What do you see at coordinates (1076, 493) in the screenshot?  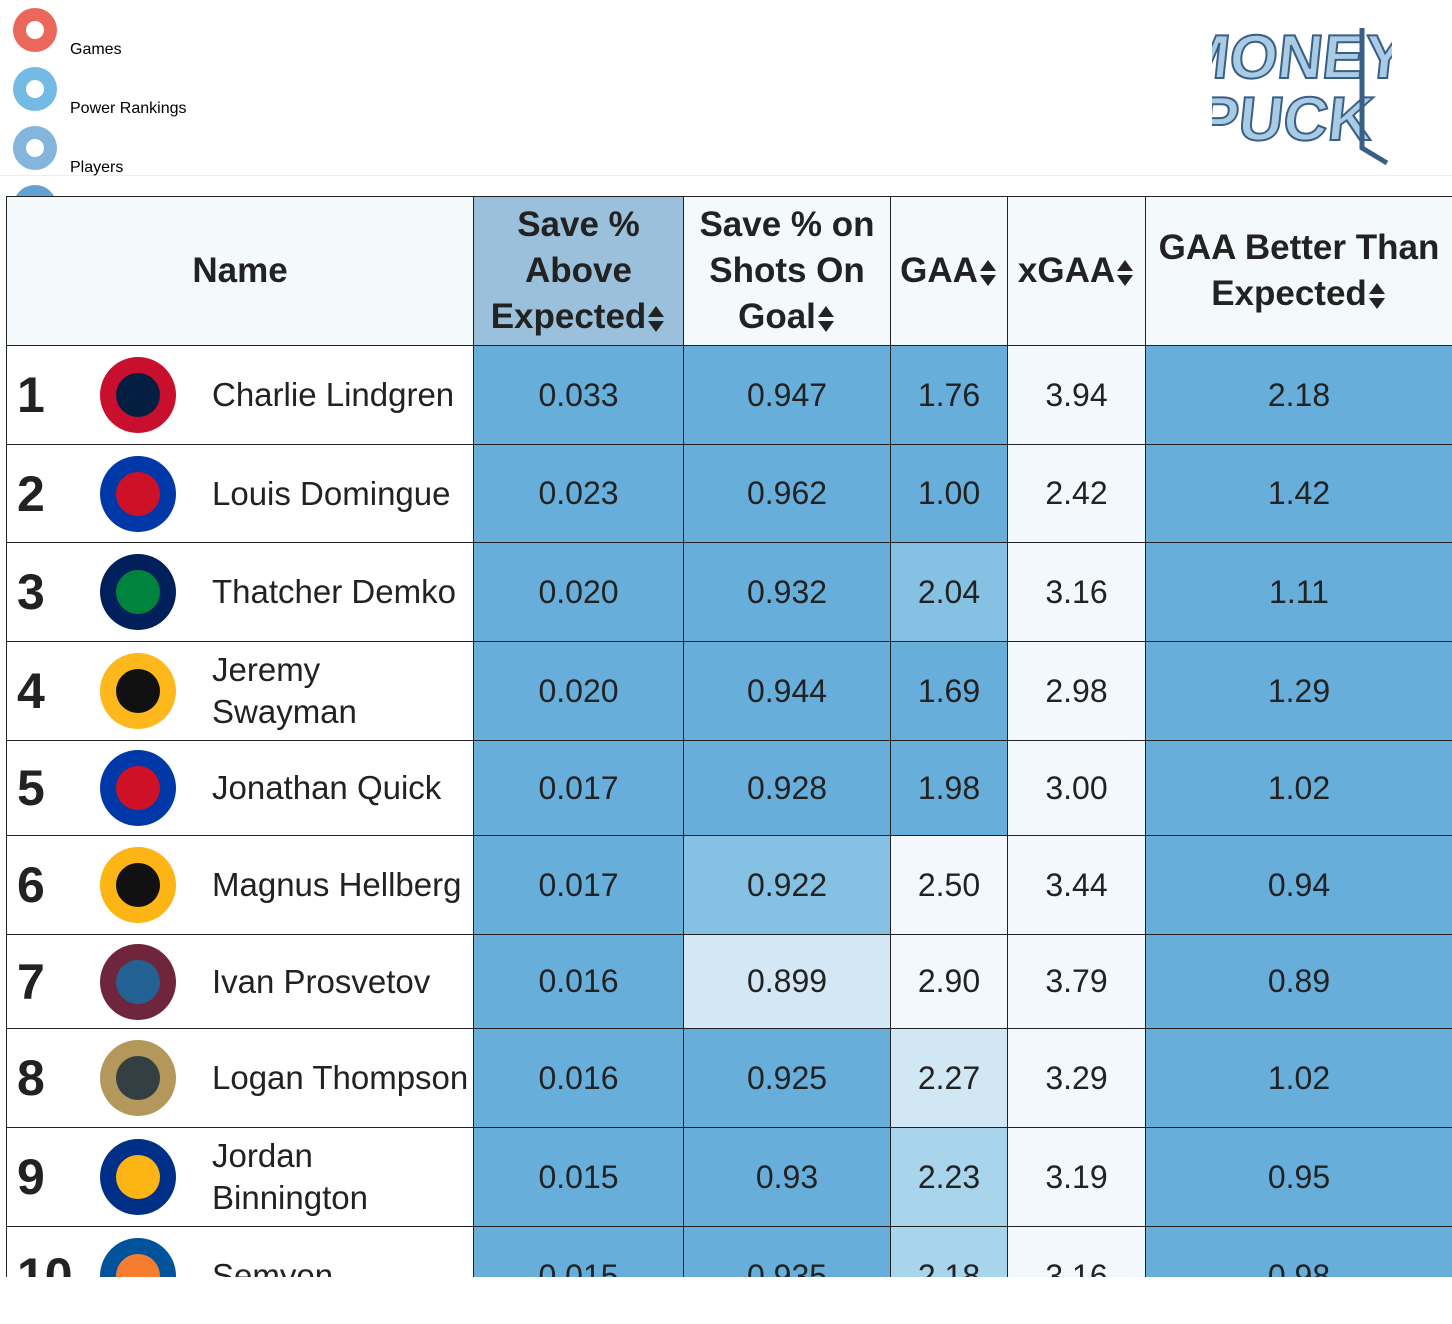 I see `stat-cell: 2.42` at bounding box center [1076, 493].